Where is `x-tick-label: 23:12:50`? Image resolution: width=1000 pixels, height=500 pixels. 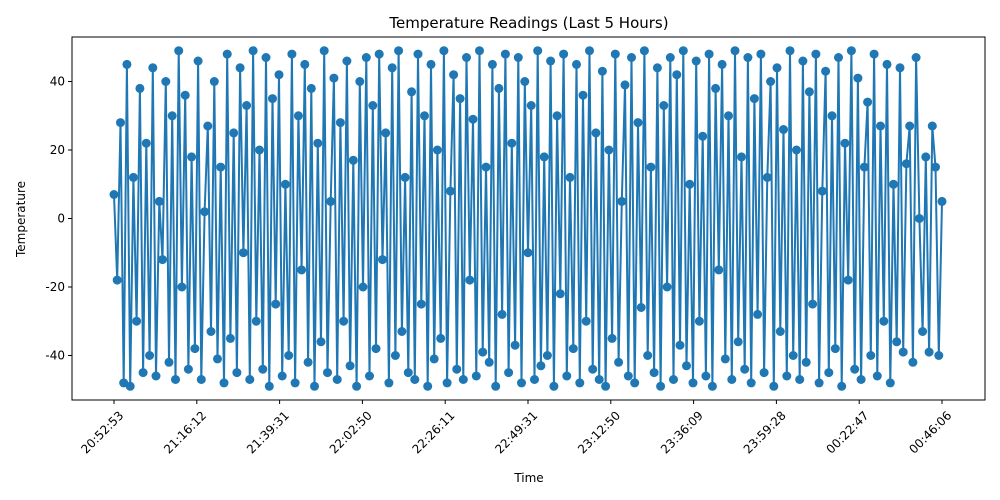
x-tick-label: 23:12:50 is located at coordinates (599, 432).